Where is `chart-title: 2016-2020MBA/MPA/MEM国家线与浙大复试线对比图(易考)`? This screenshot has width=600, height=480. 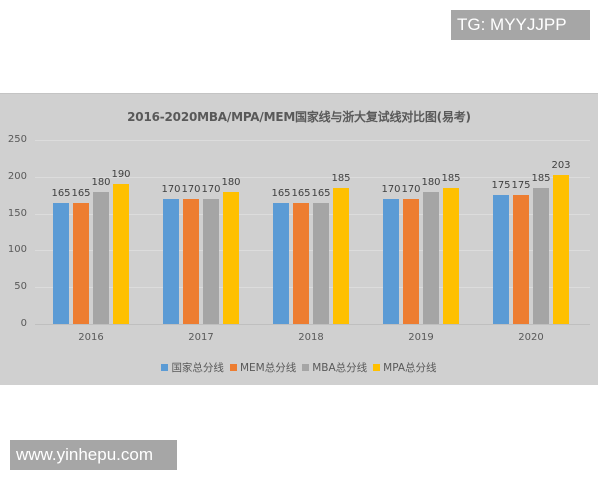
chart-title: 2016-2020MBA/MPA/MEM国家线与浙大复试线对比图(易考) is located at coordinates (299, 117).